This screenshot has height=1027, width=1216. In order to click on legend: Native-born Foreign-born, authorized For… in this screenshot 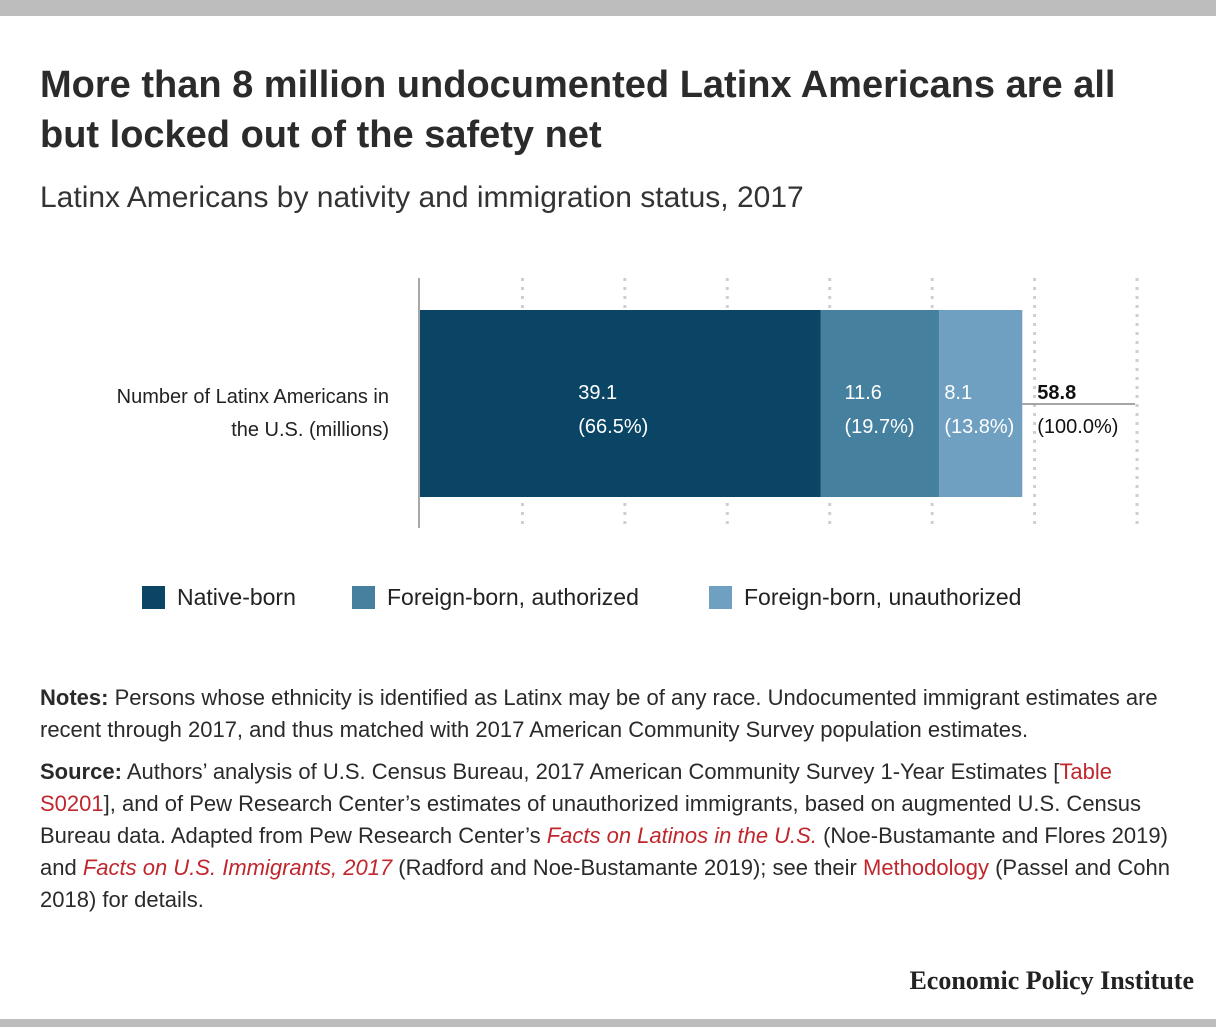, I will do `click(608, 599)`.